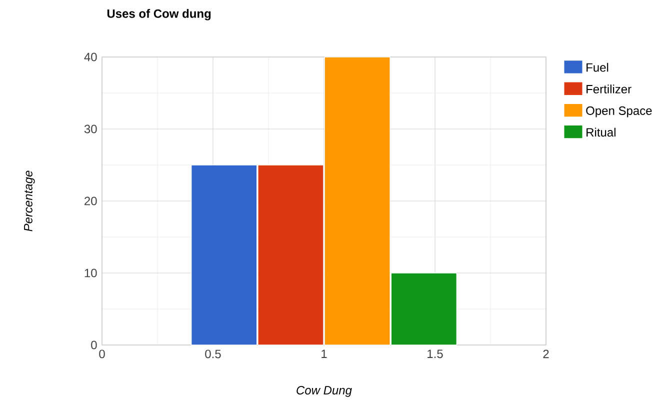 Image resolution: width=658 pixels, height=410 pixels. Describe the element at coordinates (90, 201) in the screenshot. I see `y-tick-label: 20` at that location.